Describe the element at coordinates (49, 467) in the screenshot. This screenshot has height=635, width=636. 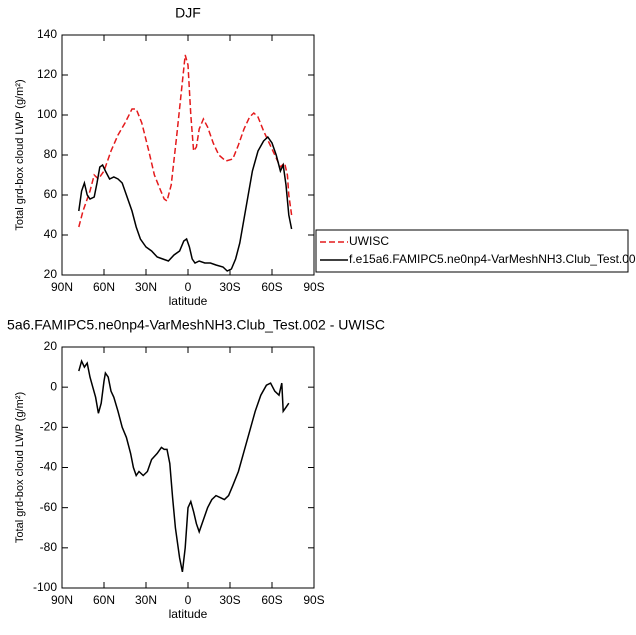
I see `y-tick-label: -40` at that location.